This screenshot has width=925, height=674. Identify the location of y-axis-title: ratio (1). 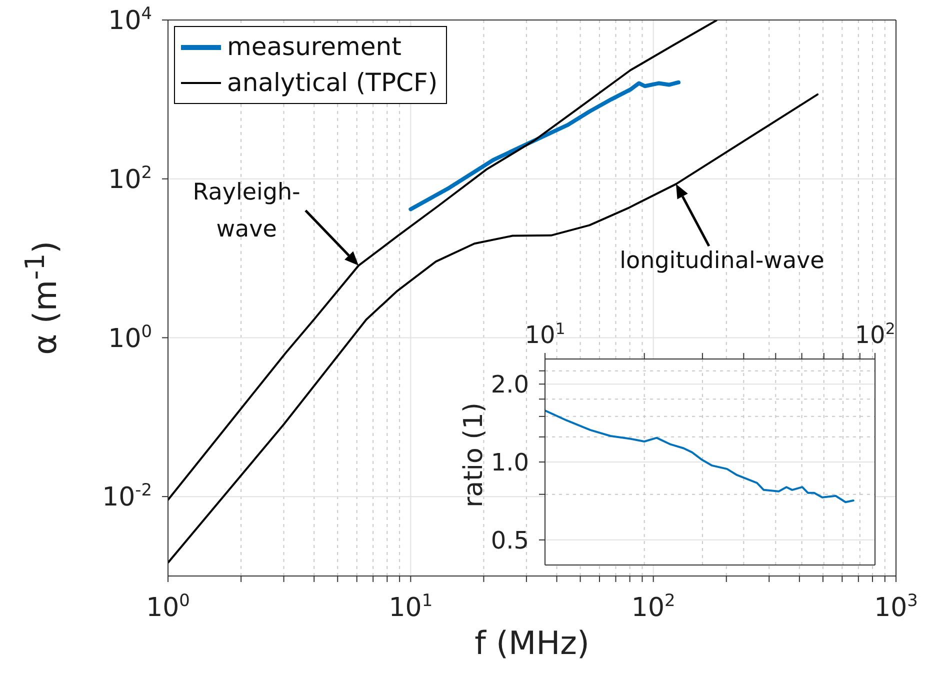
(474, 455).